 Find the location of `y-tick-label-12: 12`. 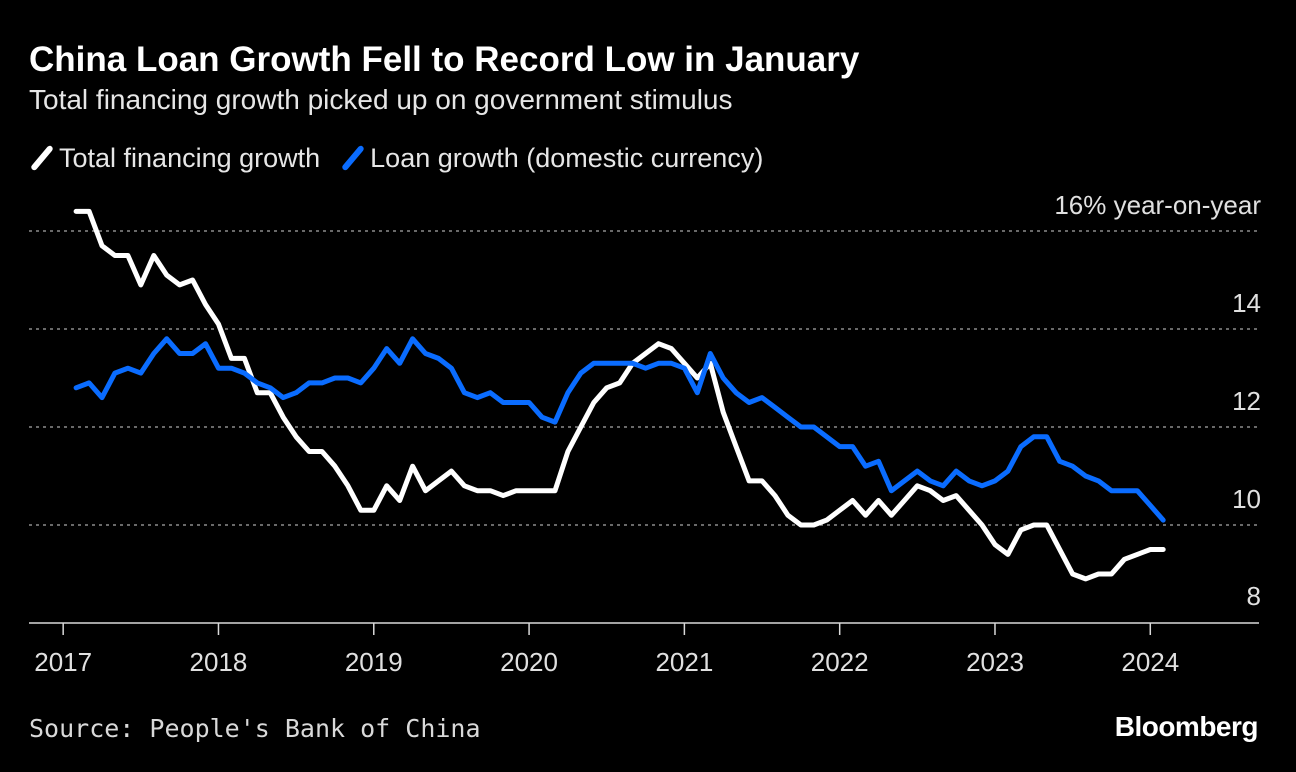

y-tick-label-12: 12 is located at coordinates (1246, 401).